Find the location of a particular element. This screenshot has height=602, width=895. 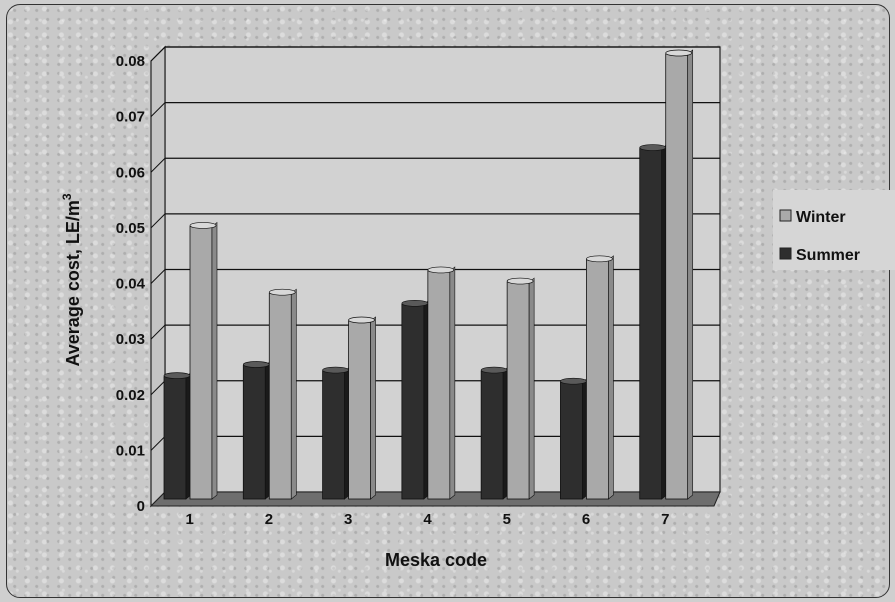

x-axis-ticks: 1 2 3 4 5 6 7 is located at coordinates (427, 519).